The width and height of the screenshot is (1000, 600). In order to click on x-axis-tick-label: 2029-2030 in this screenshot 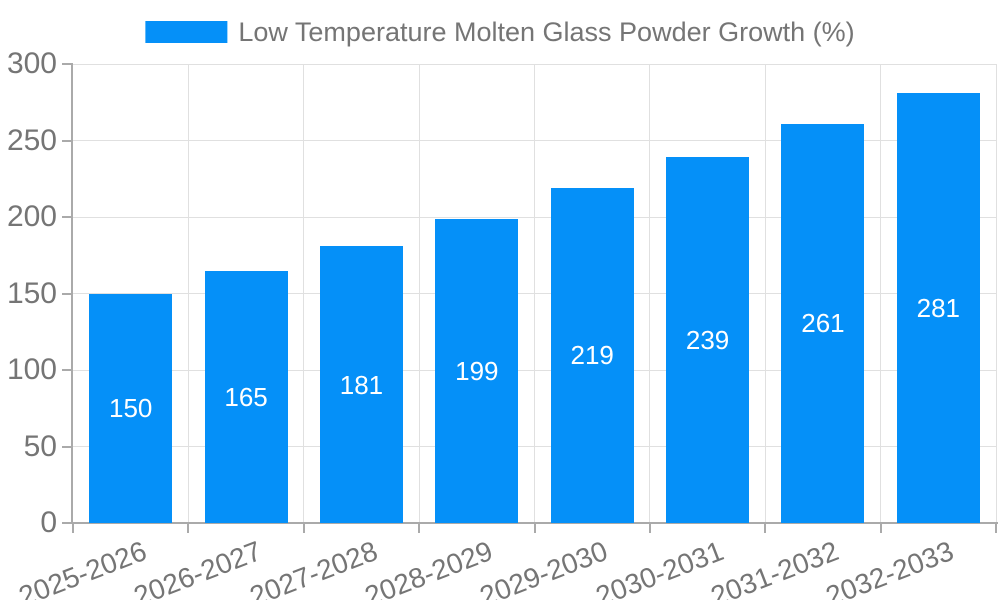, I will do `click(543, 567)`.